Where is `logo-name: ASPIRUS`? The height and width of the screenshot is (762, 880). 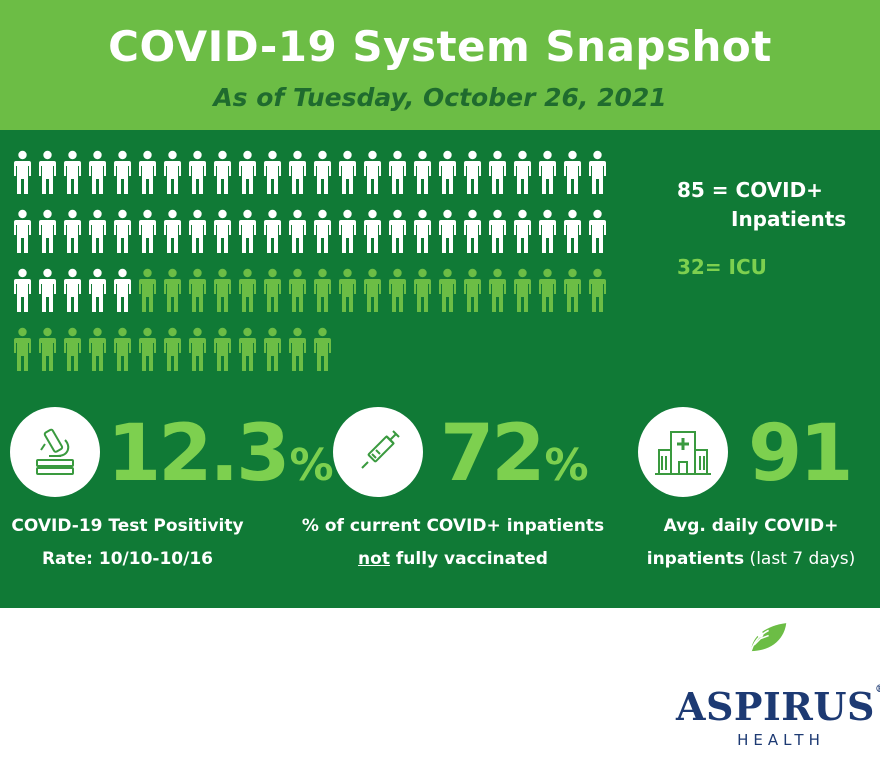
logo-name: ASPIRUS is located at coordinates (775, 706).